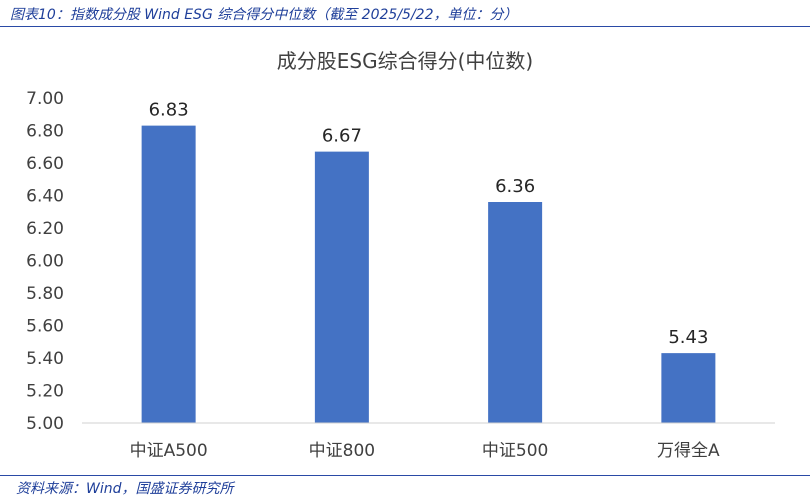 The image size is (810, 499). What do you see at coordinates (342, 136) in the screenshot?
I see `data-label: 6.67` at bounding box center [342, 136].